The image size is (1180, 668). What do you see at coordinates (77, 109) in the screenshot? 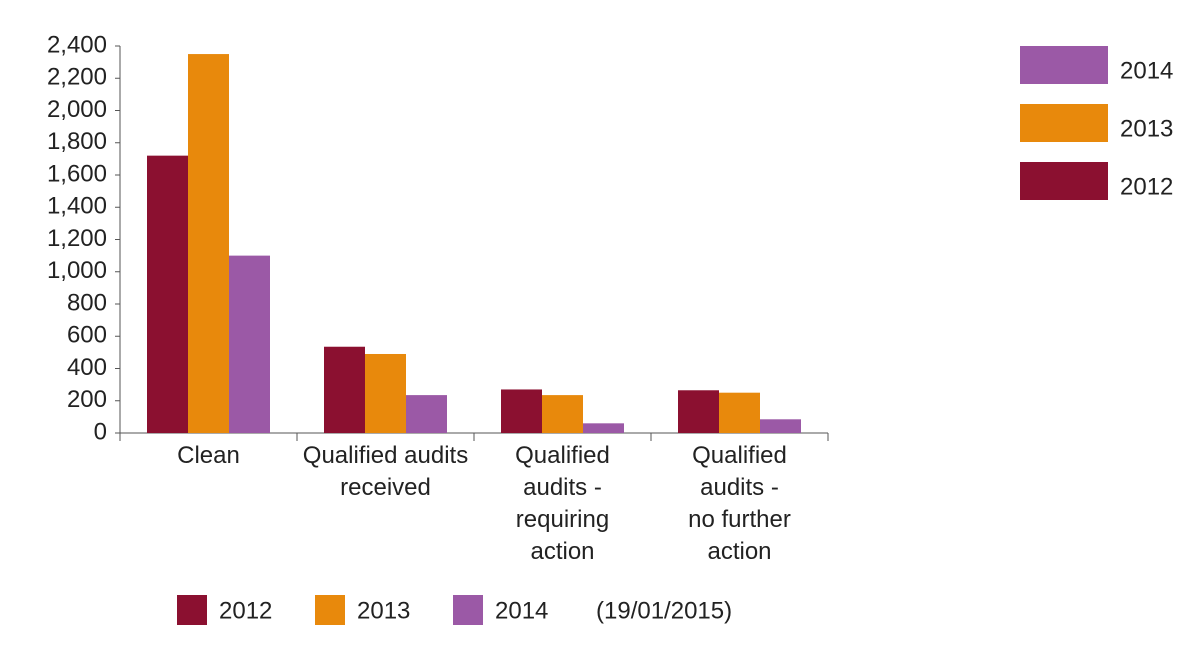
I see `y-tick-label: 2,000` at bounding box center [77, 109].